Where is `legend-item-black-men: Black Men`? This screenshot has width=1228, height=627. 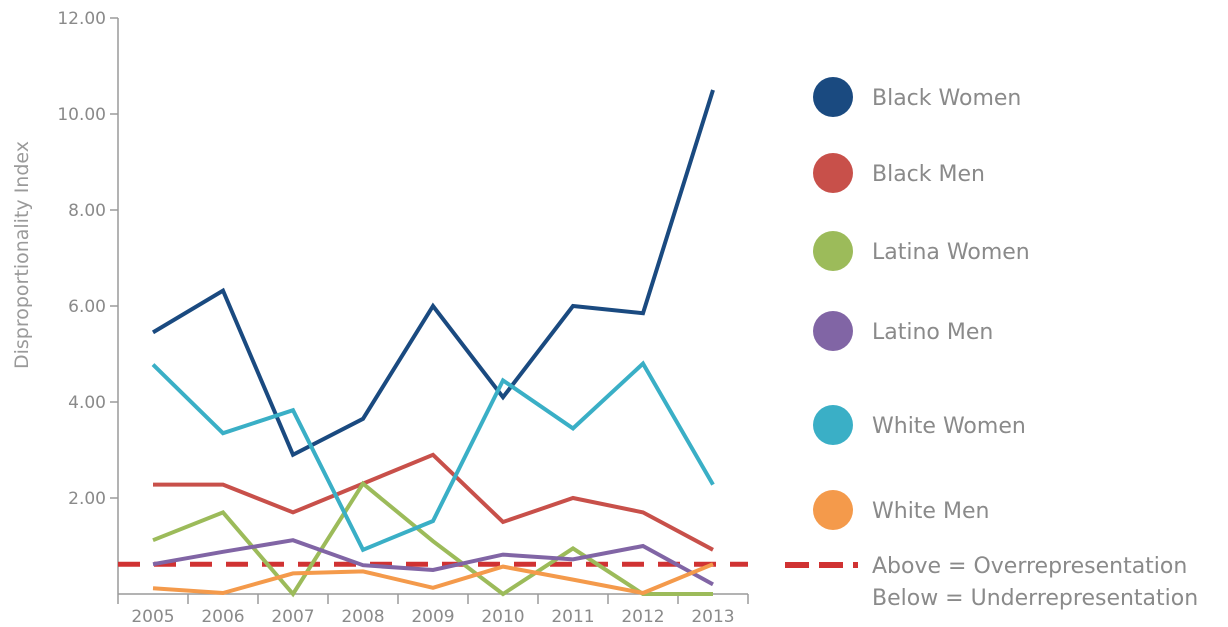 legend-item-black-men: Black Men is located at coordinates (899, 173).